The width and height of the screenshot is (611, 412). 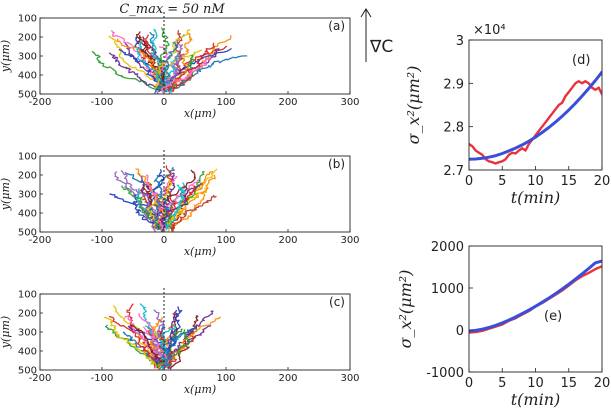 What do you see at coordinates (453, 171) in the screenshot?
I see `y-tick-label: 2.7` at bounding box center [453, 171].